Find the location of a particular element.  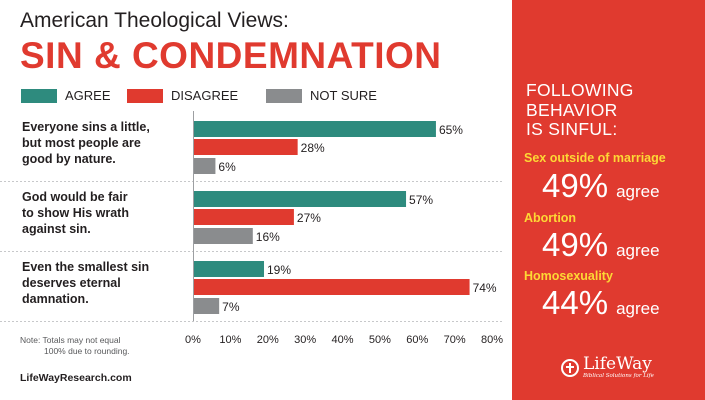

stat-pct-abortion: 49% is located at coordinates (575, 244).